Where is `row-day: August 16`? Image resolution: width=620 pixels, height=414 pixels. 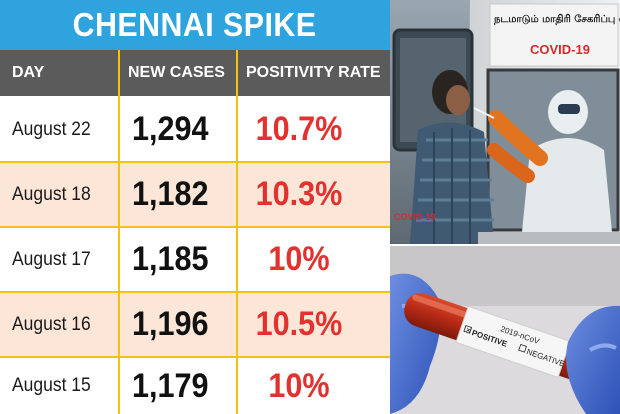 row-day: August 16 is located at coordinates (51, 324).